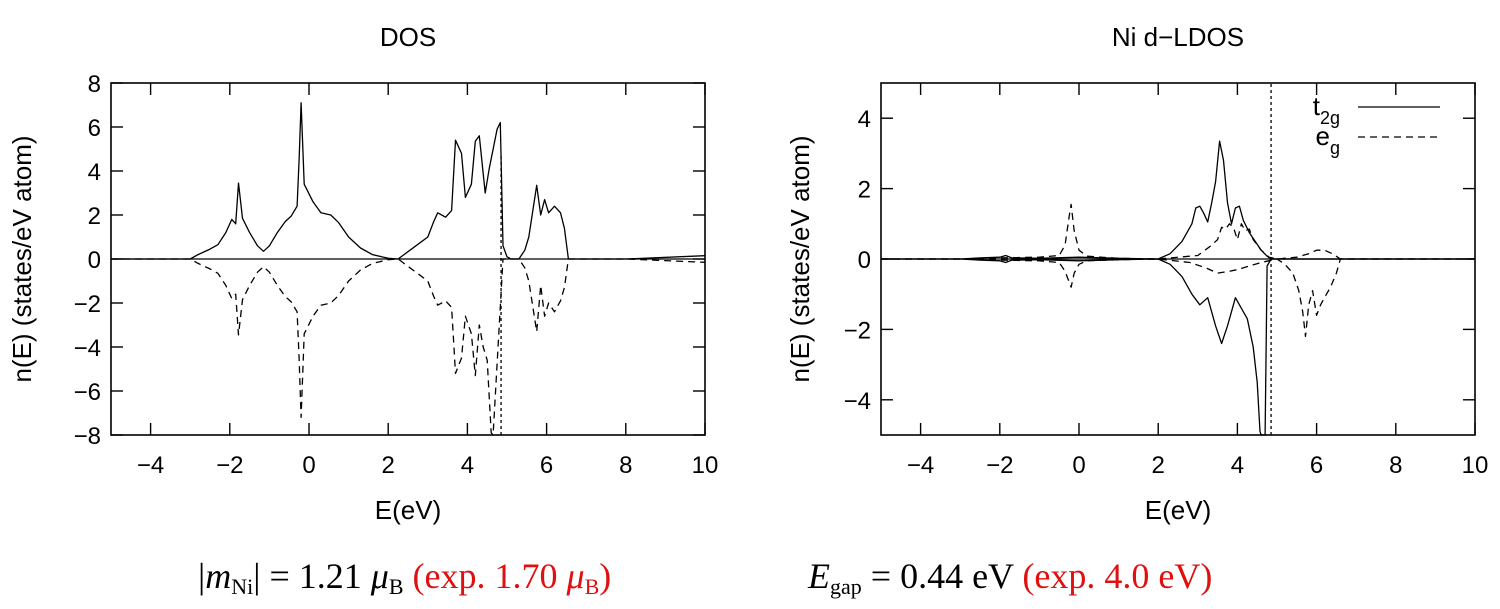  What do you see at coordinates (87, 392) in the screenshot?
I see `y-tick-label: −6` at bounding box center [87, 392].